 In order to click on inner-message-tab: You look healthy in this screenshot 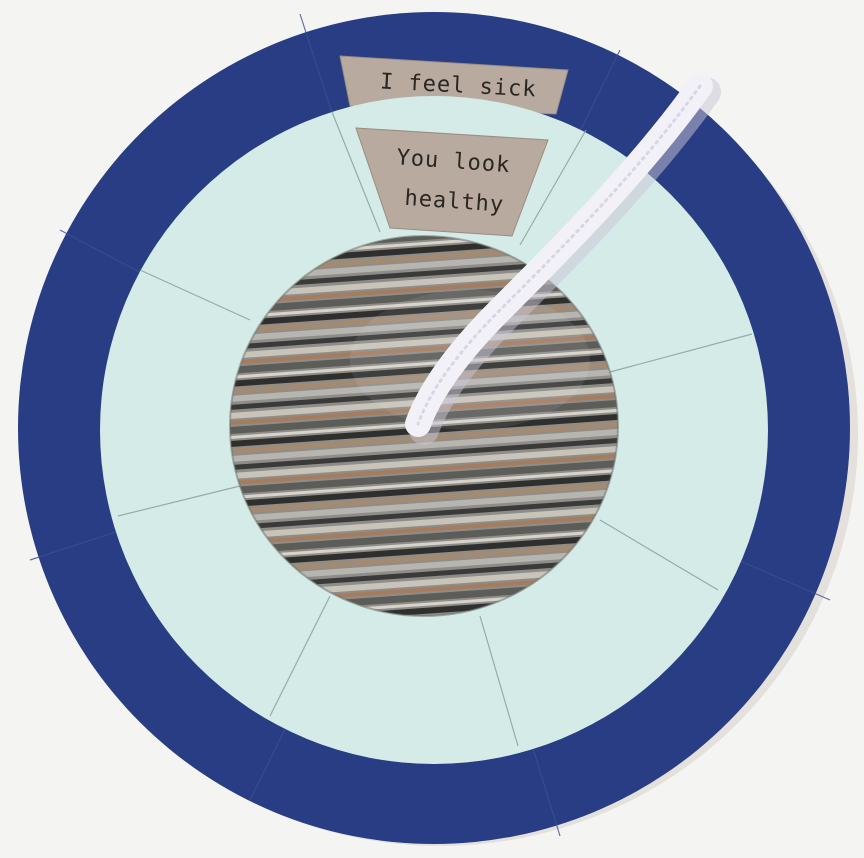, I will do `click(452, 182)`.